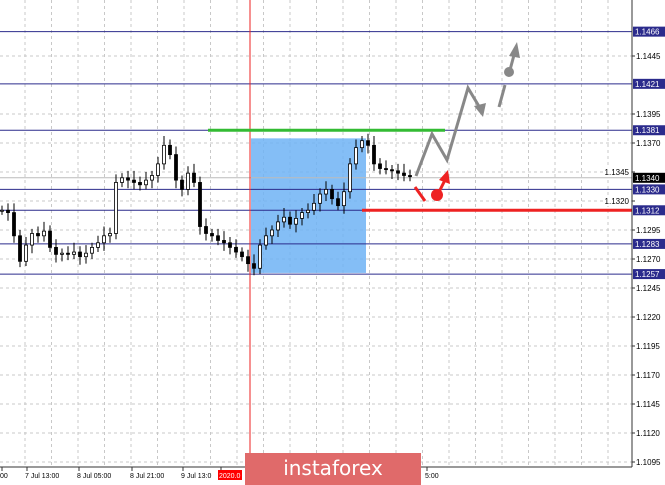  What do you see at coordinates (648, 462) in the screenshot?
I see `y-tick-label: 1.1095` at bounding box center [648, 462].